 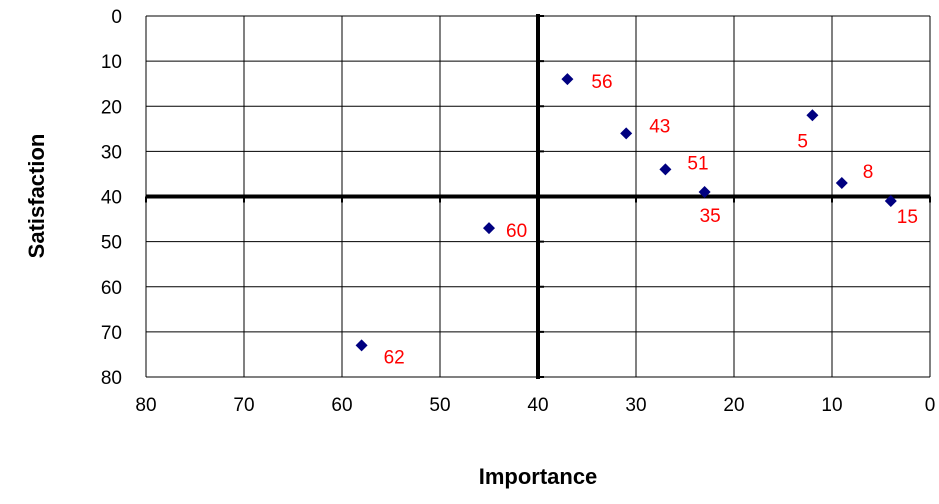 I want to click on x-tick-label: 50, so click(x=439, y=405).